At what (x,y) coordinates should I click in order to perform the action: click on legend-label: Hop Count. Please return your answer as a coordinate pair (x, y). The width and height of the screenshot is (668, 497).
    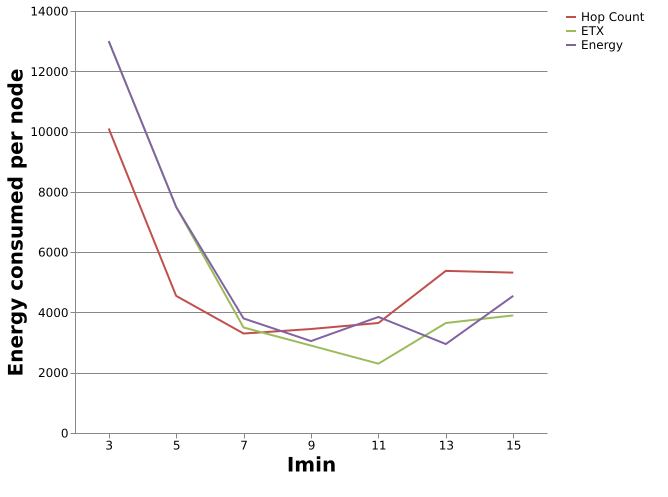
    Looking at the image, I should click on (613, 17).